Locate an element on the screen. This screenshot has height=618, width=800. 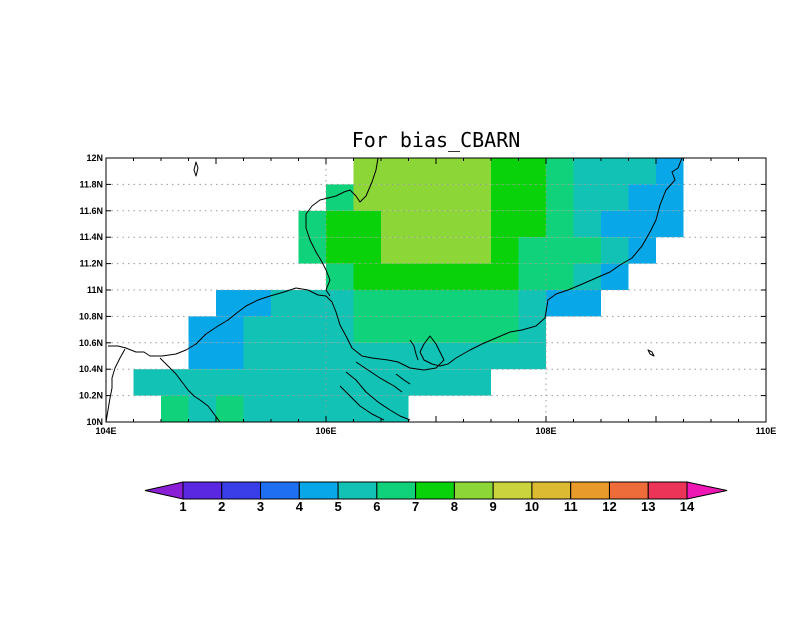
lat-tick-label-2: 10.4N is located at coordinates (91, 369).